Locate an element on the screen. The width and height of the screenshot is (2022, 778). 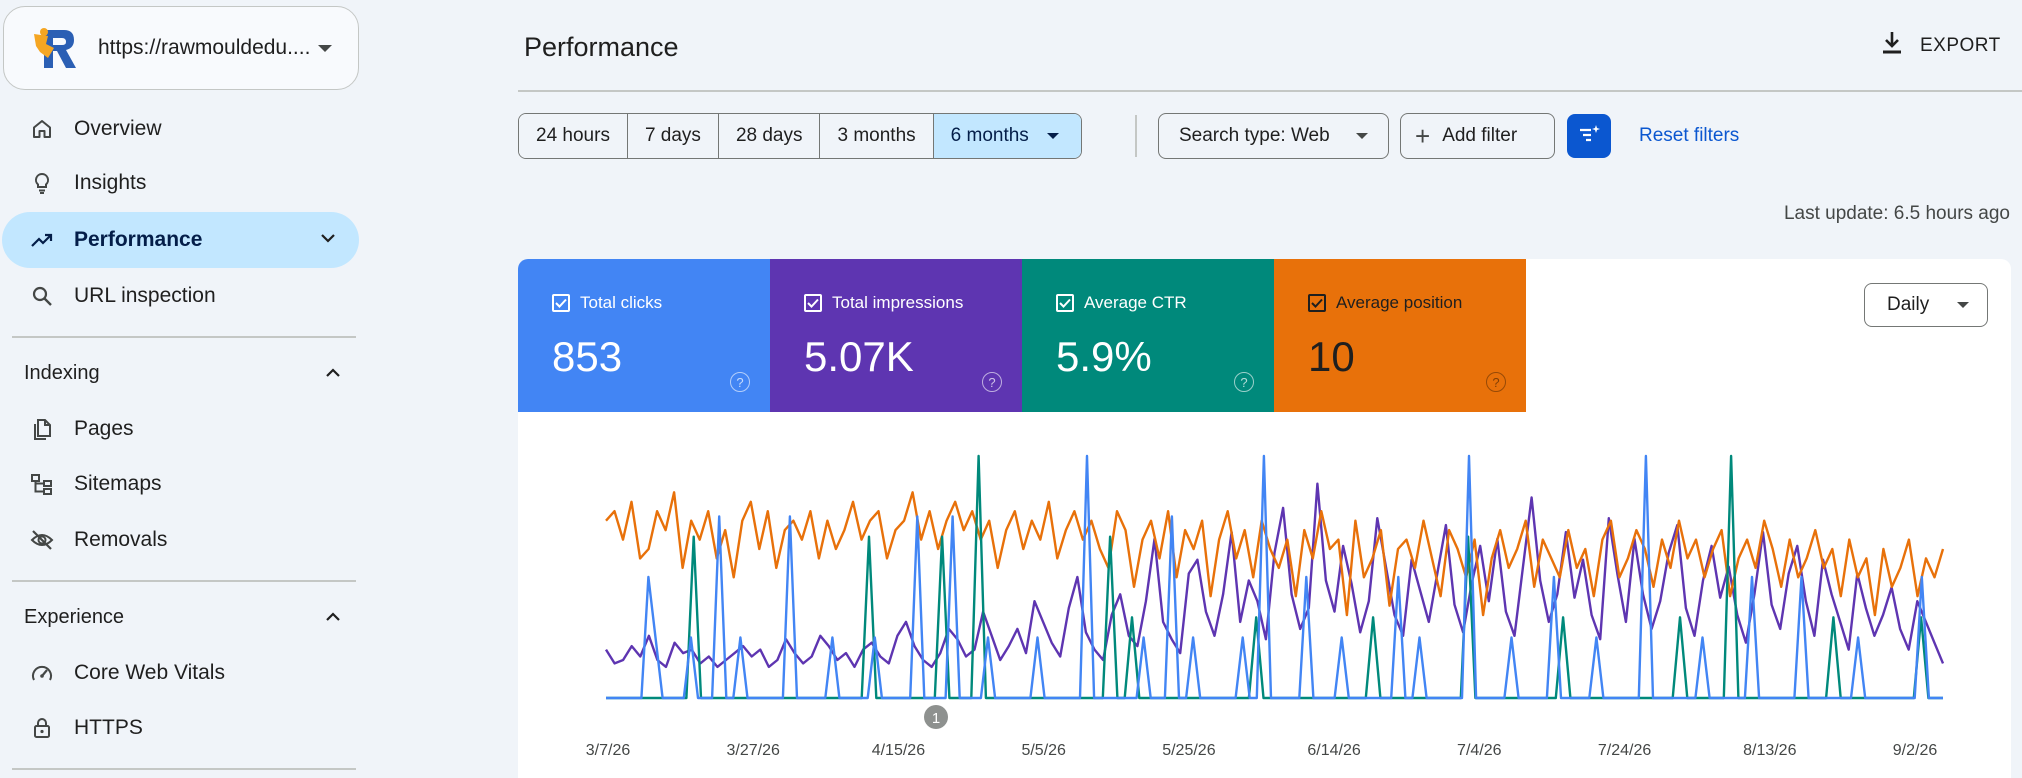
granularity-dropdown: Daily is located at coordinates (1926, 305).